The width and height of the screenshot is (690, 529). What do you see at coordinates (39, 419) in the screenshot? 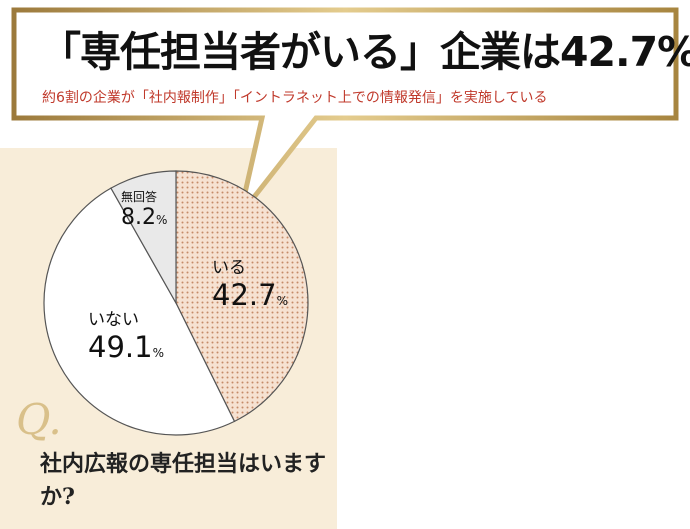
I see `question-mark: Q.` at bounding box center [39, 419].